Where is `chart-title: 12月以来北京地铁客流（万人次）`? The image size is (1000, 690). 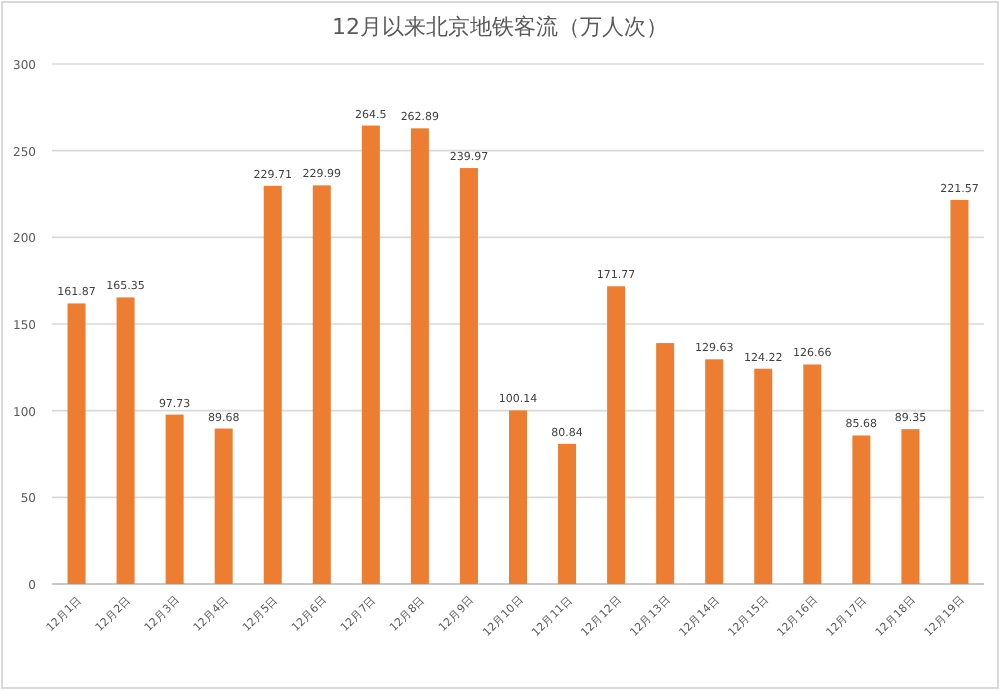 chart-title: 12月以来北京地铁客流（万人次） is located at coordinates (500, 27).